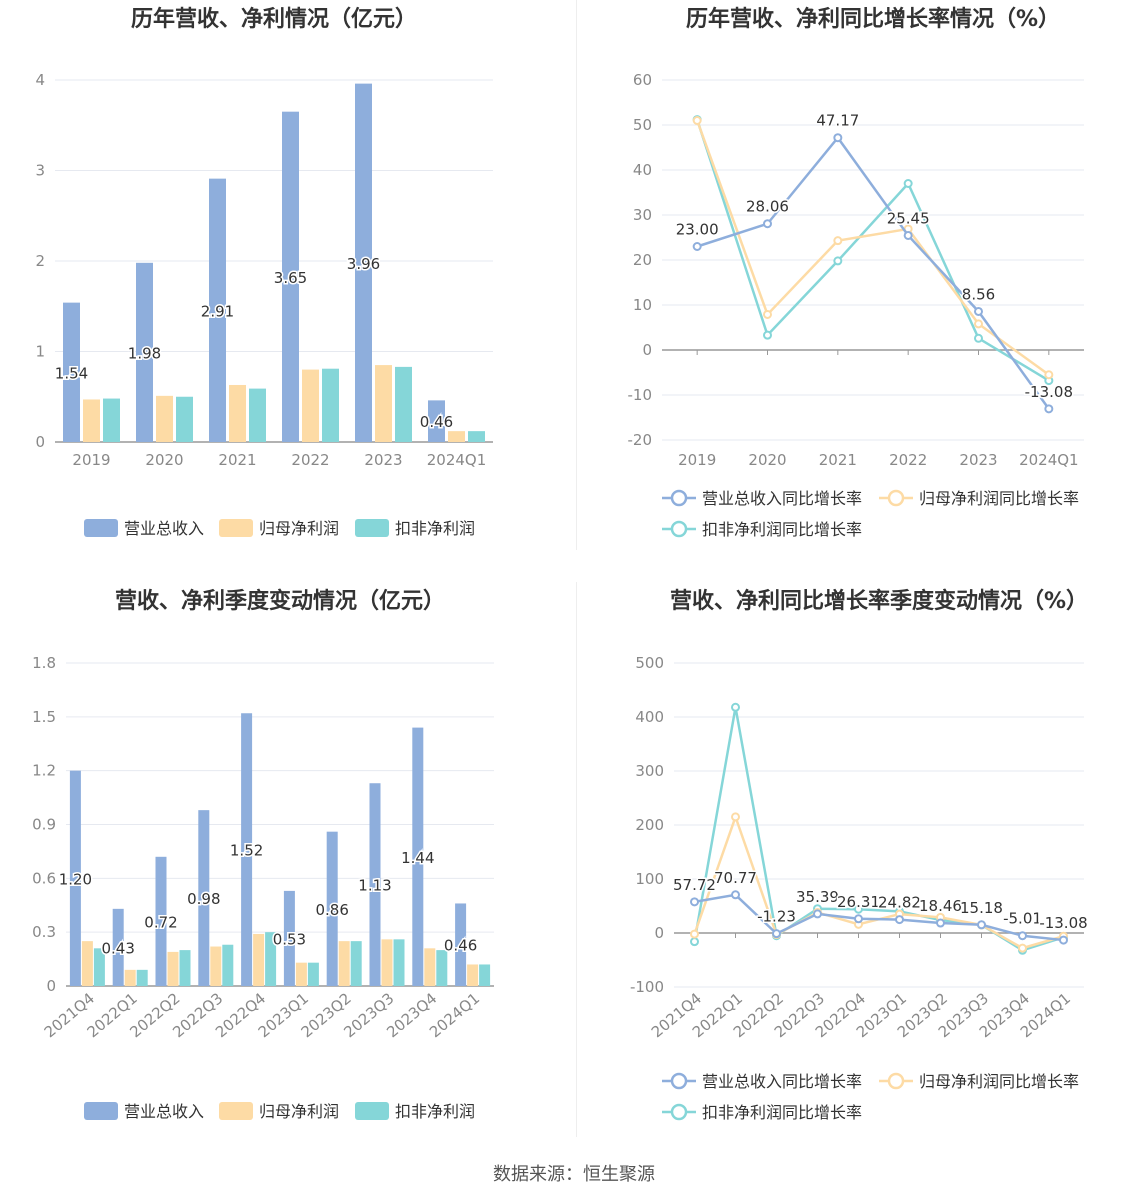 The image size is (1148, 1202). What do you see at coordinates (44, 663) in the screenshot?
I see `y-tick-label: 1.8` at bounding box center [44, 663].